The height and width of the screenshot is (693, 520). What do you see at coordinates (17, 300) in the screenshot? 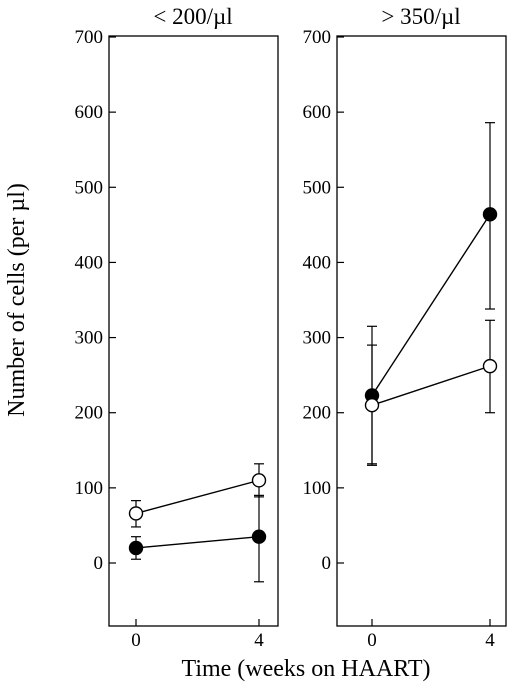
I see `y-axis-label: Number of cells (per µl)` at bounding box center [17, 300].